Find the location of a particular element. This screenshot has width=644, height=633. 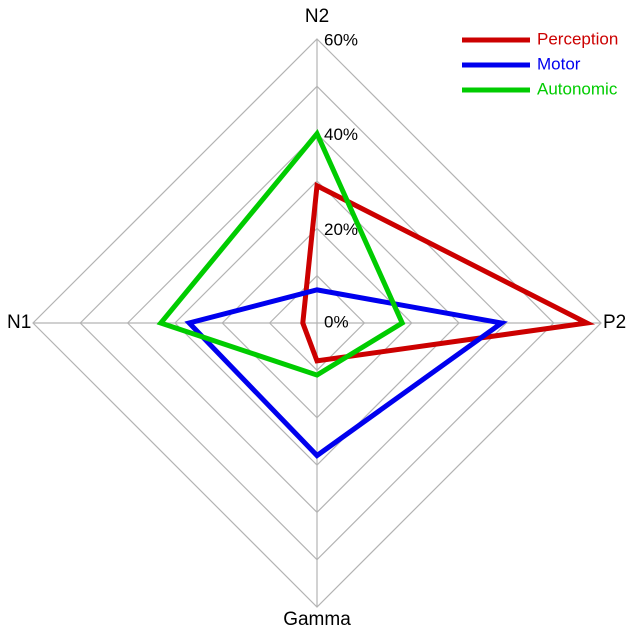

tick-label-20: 20% is located at coordinates (341, 229).